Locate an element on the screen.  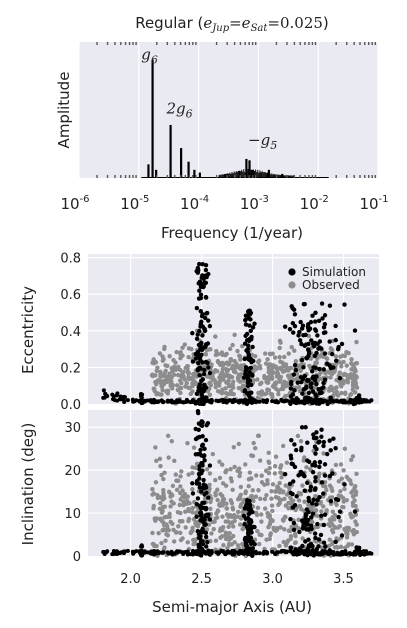
legend-label-simulation: Simulation is located at coordinates (334, 272).